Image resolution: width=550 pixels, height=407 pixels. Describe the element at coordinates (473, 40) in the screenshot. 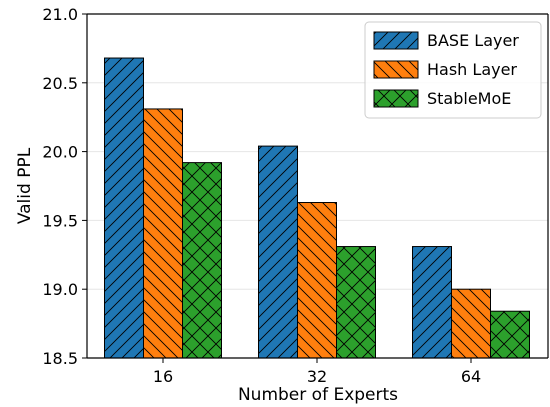

I see `legend-label: BASE Layer` at that location.